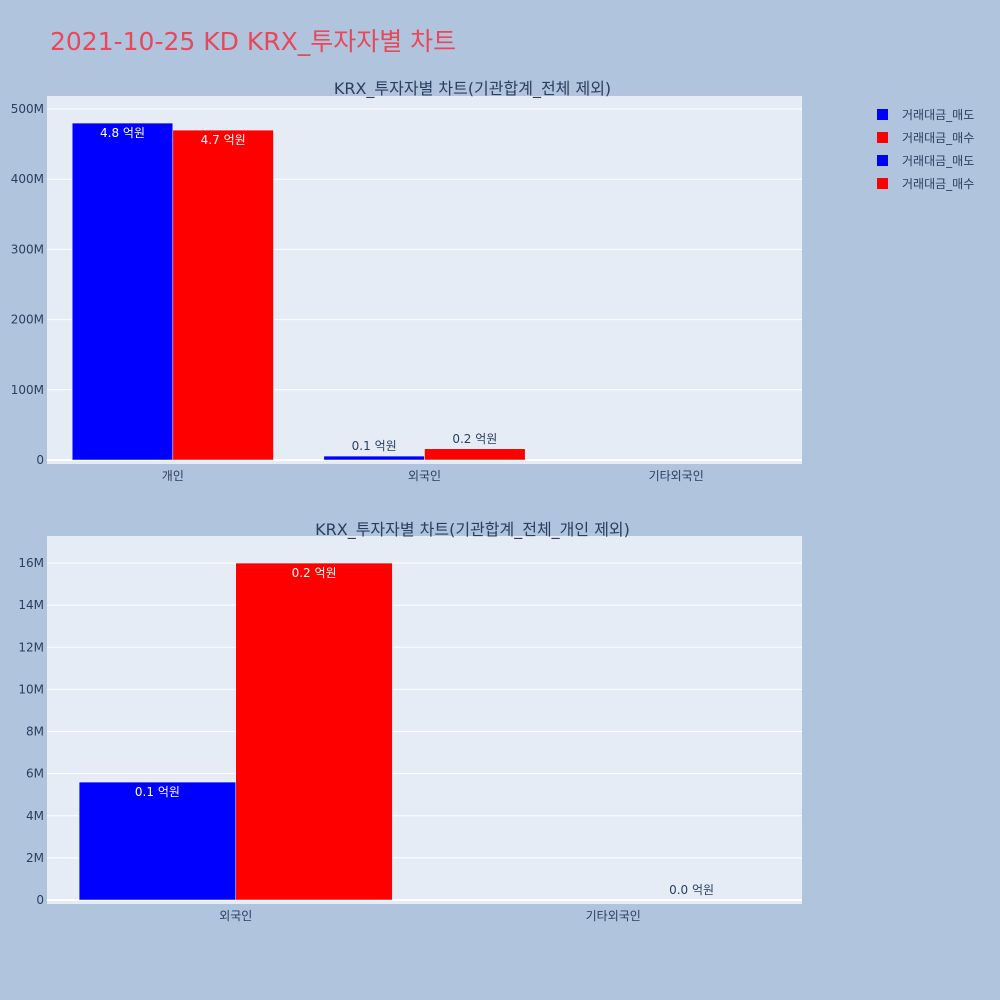 The image size is (1000, 1000). What do you see at coordinates (122, 133) in the screenshot?
I see `data-label: 4.8 억원` at bounding box center [122, 133].